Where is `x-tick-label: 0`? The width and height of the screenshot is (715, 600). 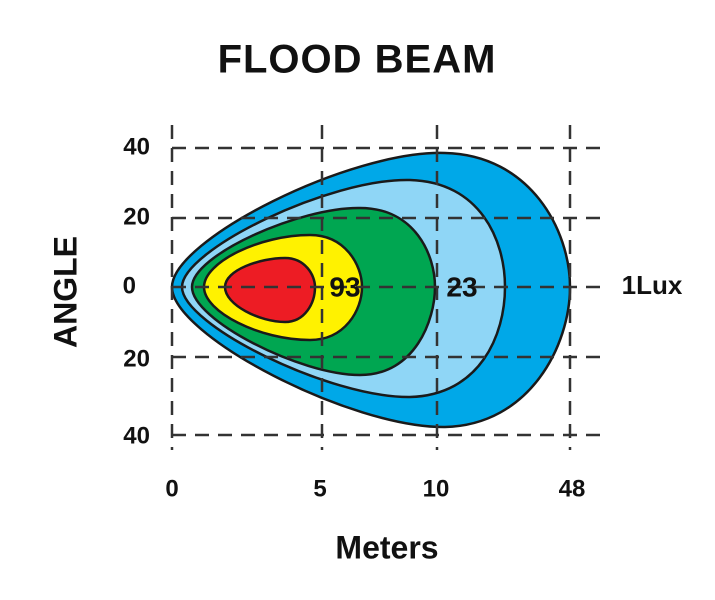 x-tick-label: 0 is located at coordinates (171, 488).